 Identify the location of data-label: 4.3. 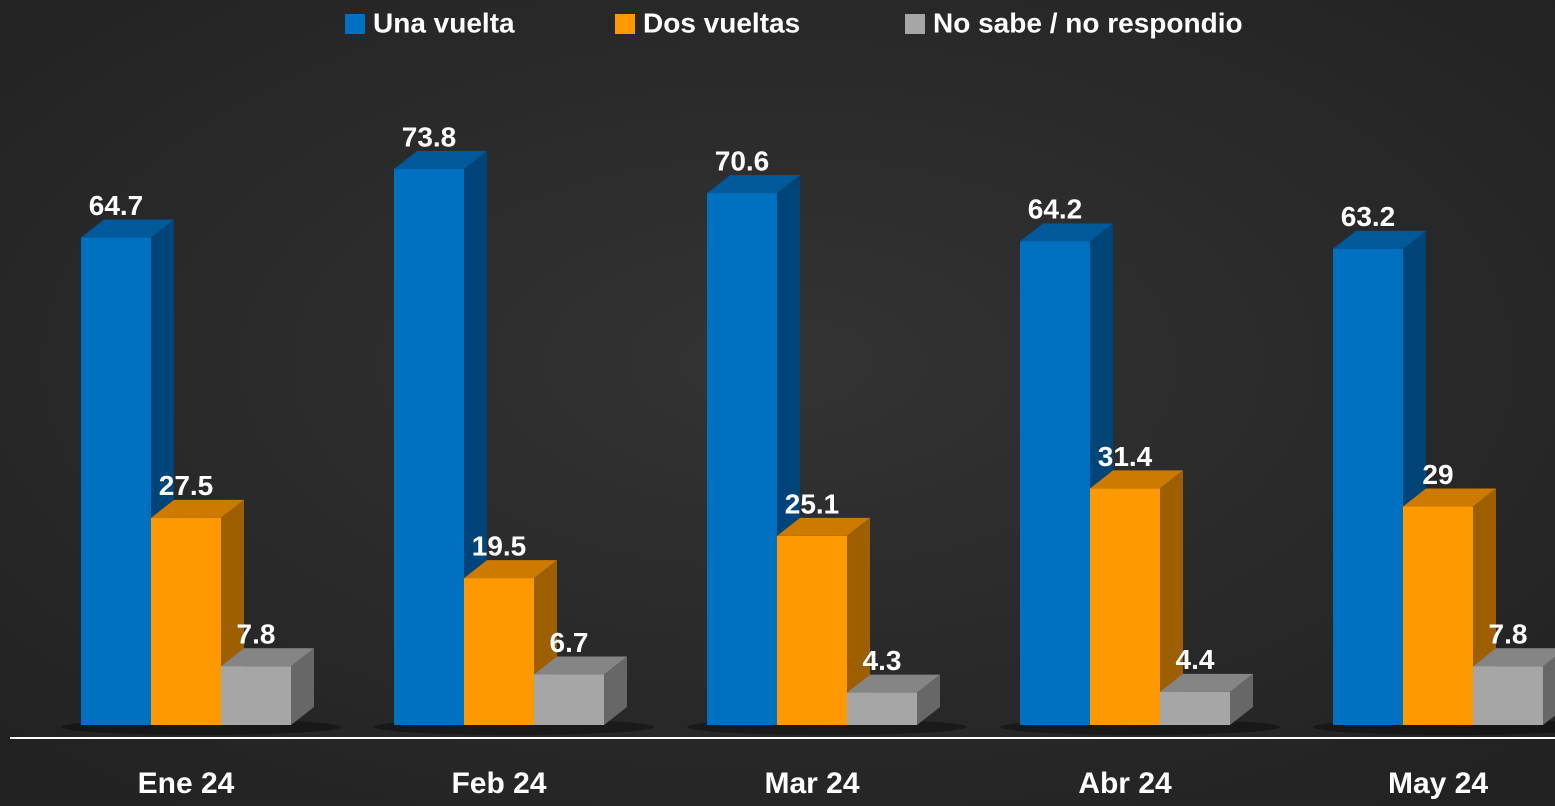
(882, 660).